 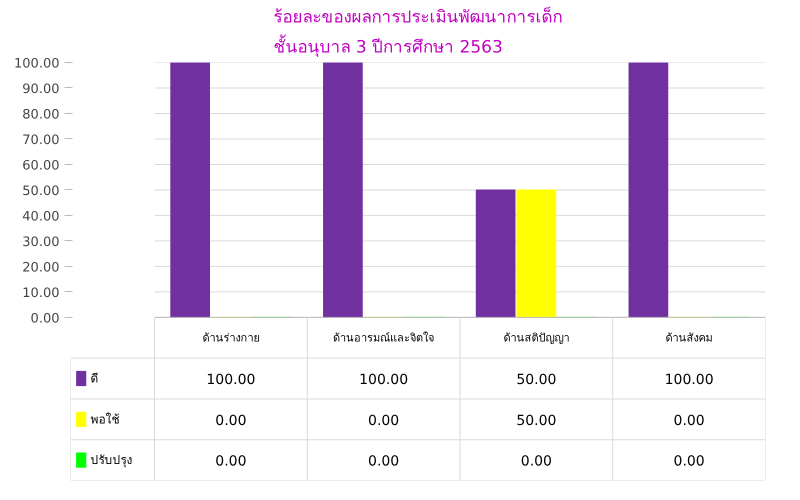 I want to click on y-tick-label: 20.00, so click(x=41, y=268).